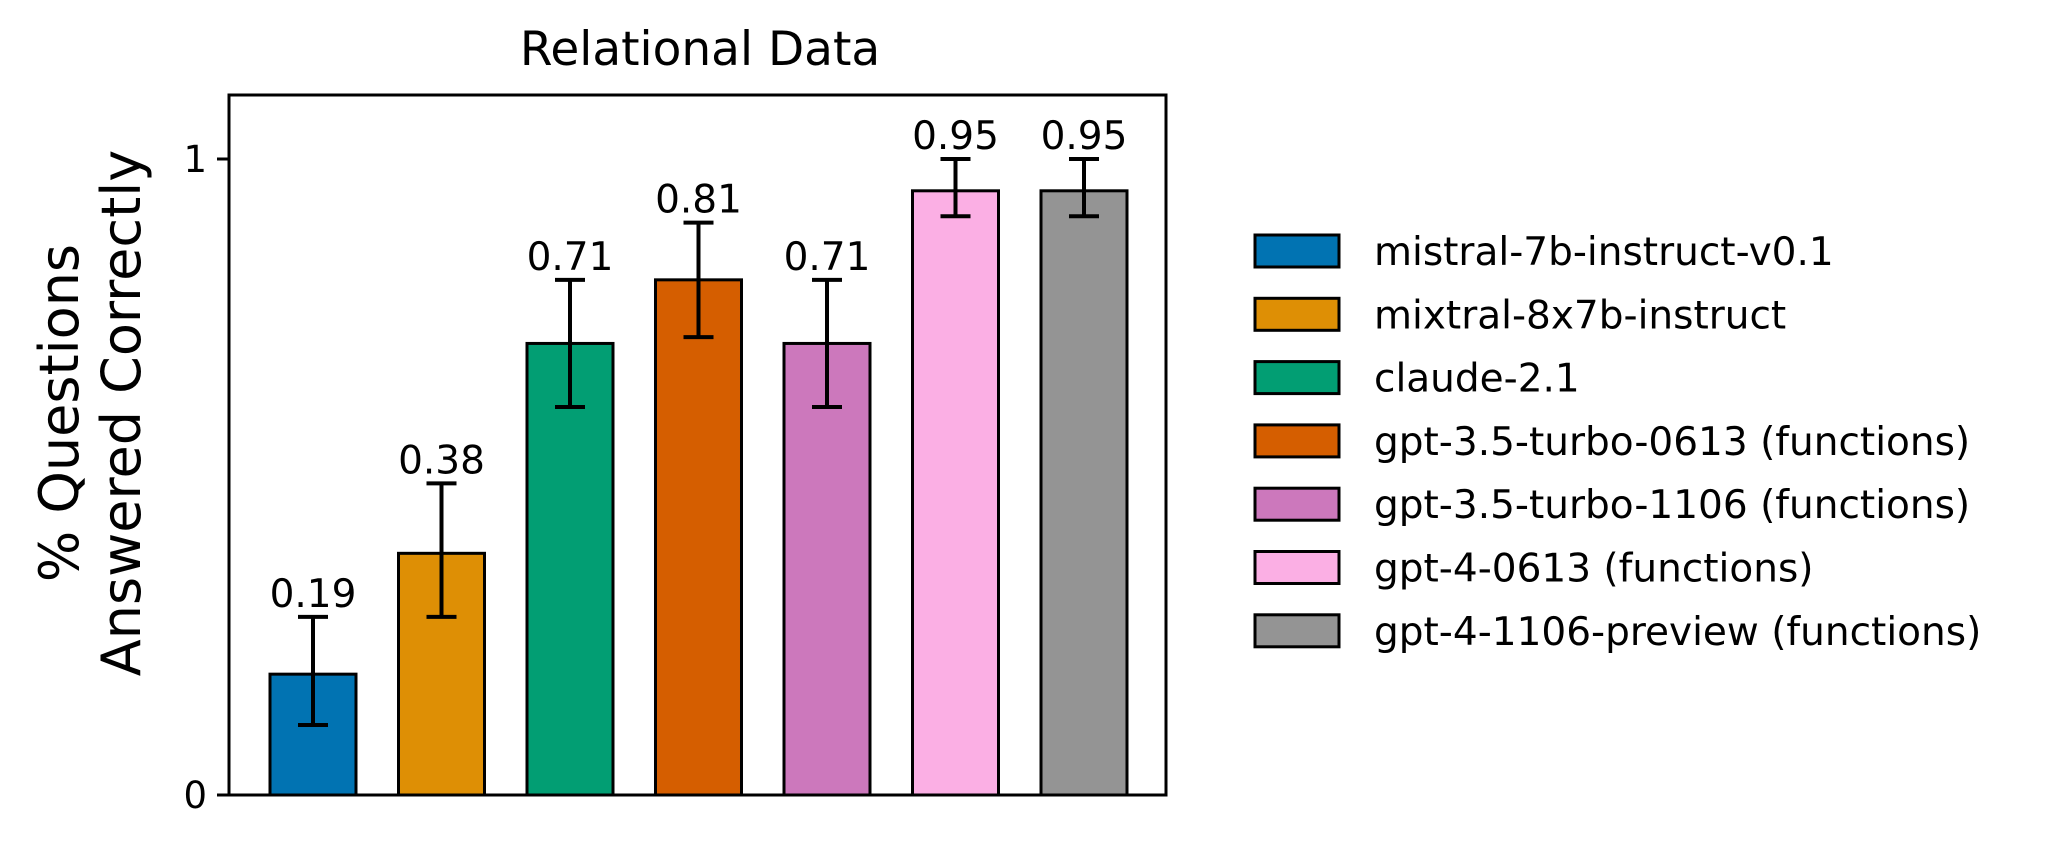  What do you see at coordinates (1677, 632) in the screenshot?
I see `legend-label: gpt-4-1106-preview (functions)` at bounding box center [1677, 632].